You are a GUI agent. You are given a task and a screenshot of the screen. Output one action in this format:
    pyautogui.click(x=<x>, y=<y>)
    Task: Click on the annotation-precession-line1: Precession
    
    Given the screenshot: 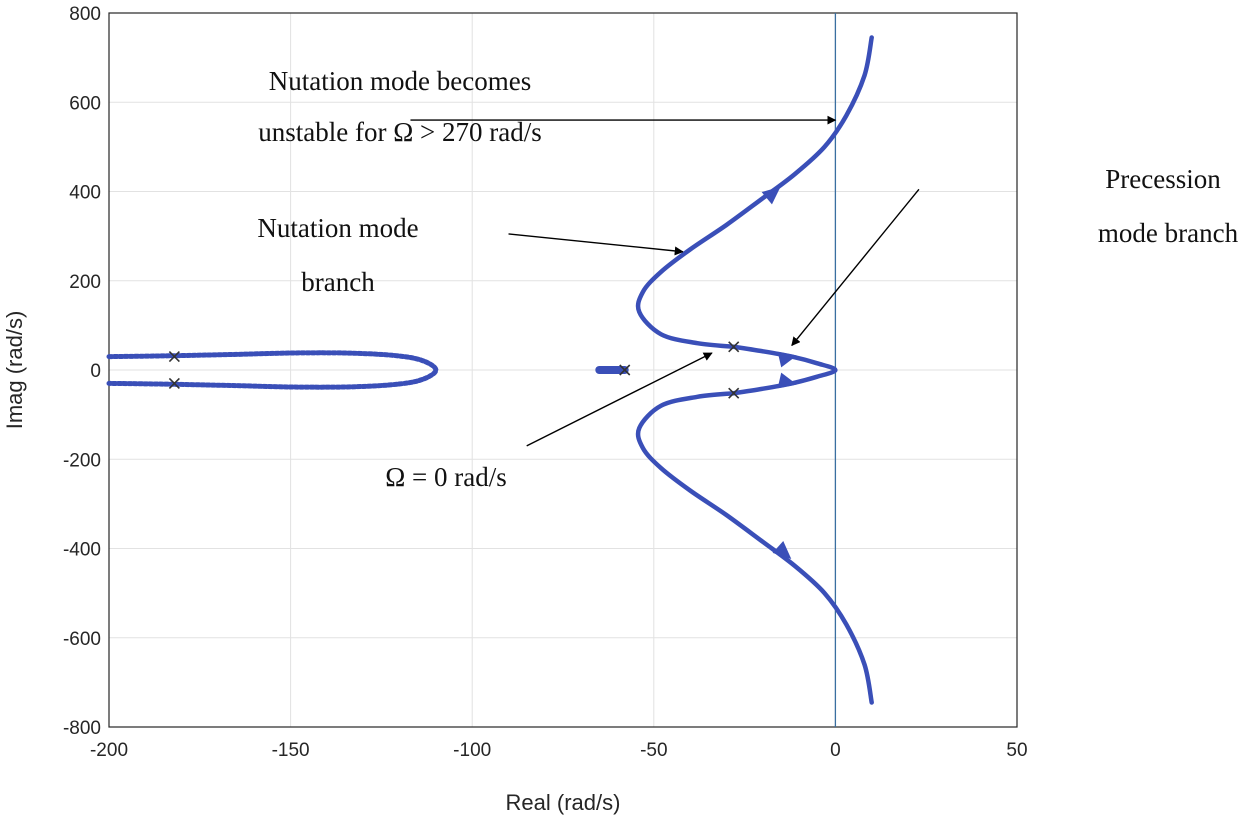 What is the action you would take?
    pyautogui.click(x=1163, y=179)
    